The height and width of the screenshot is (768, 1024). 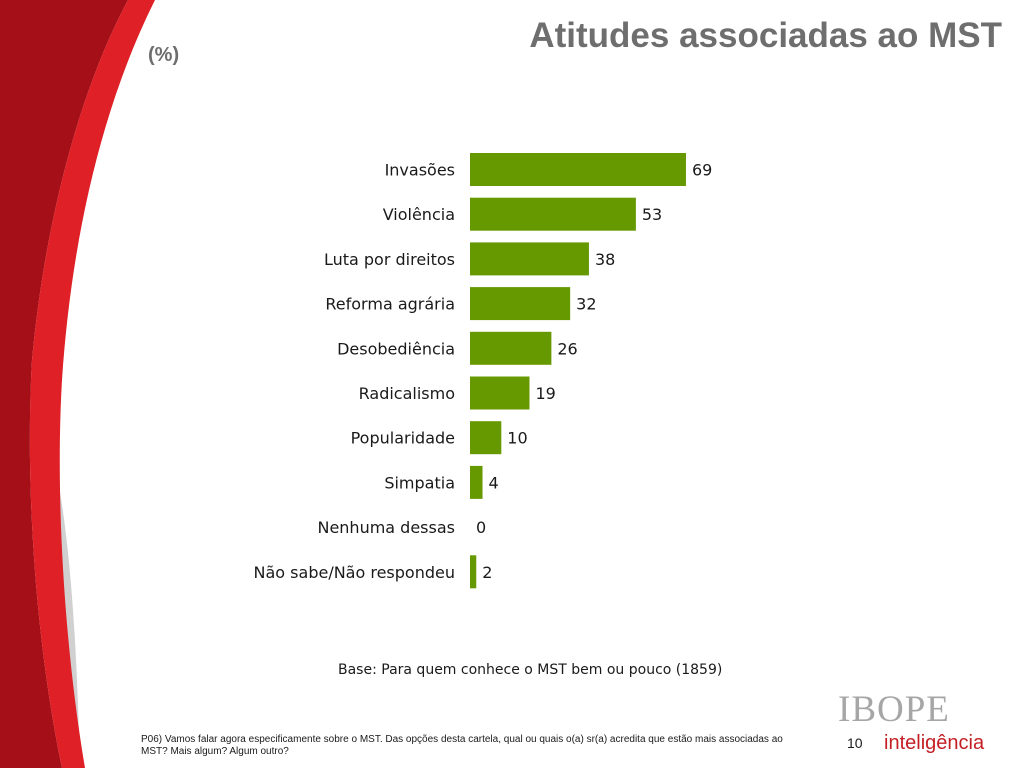 I want to click on logo-wordmark: IBOPE, so click(x=894, y=709).